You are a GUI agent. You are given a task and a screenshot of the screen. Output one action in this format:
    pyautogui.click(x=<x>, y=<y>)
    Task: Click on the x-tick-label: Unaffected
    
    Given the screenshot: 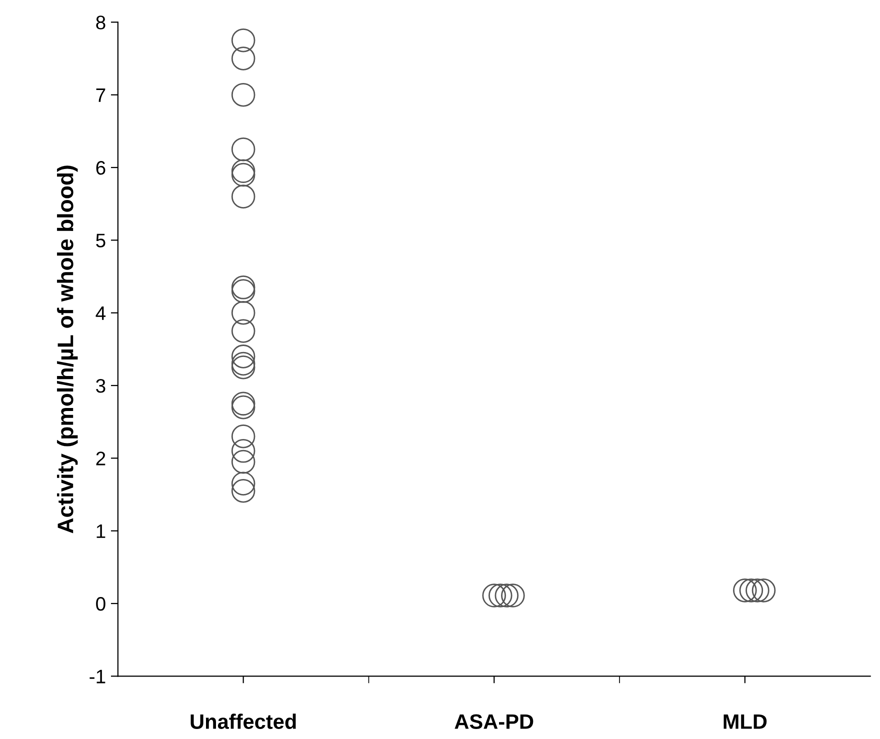 What is the action you would take?
    pyautogui.click(x=243, y=721)
    